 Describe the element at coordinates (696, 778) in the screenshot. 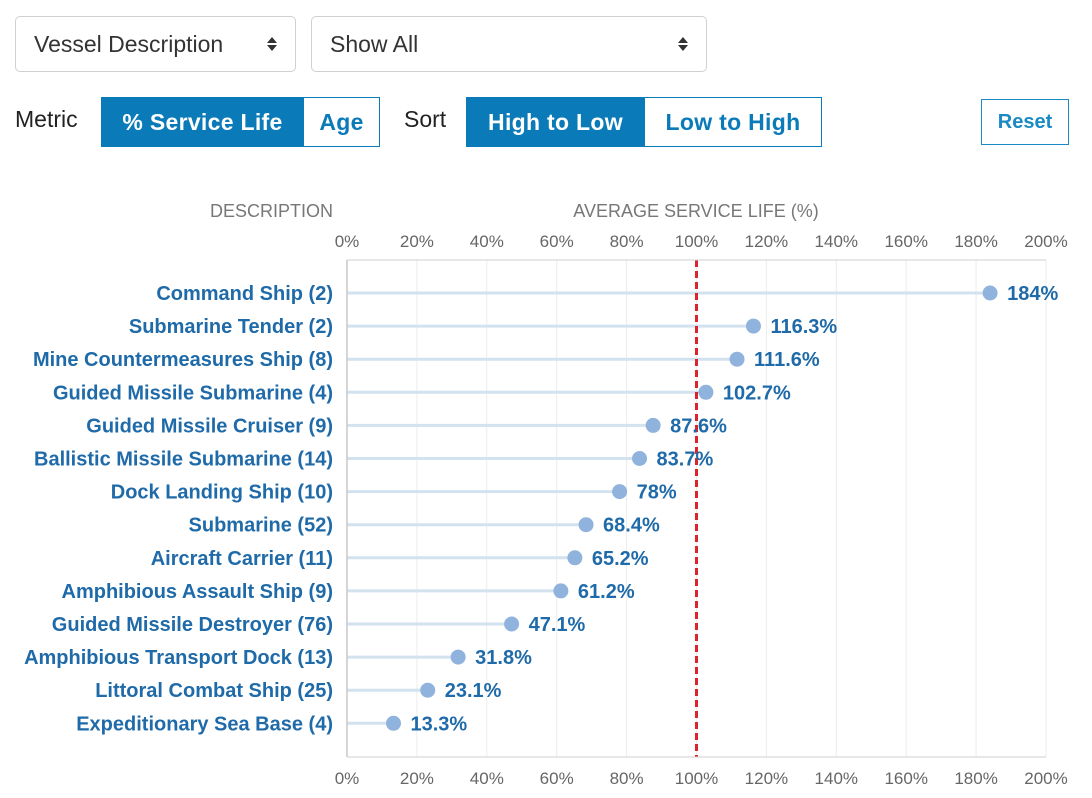

I see `x-tick-label-bottom: 100%` at that location.